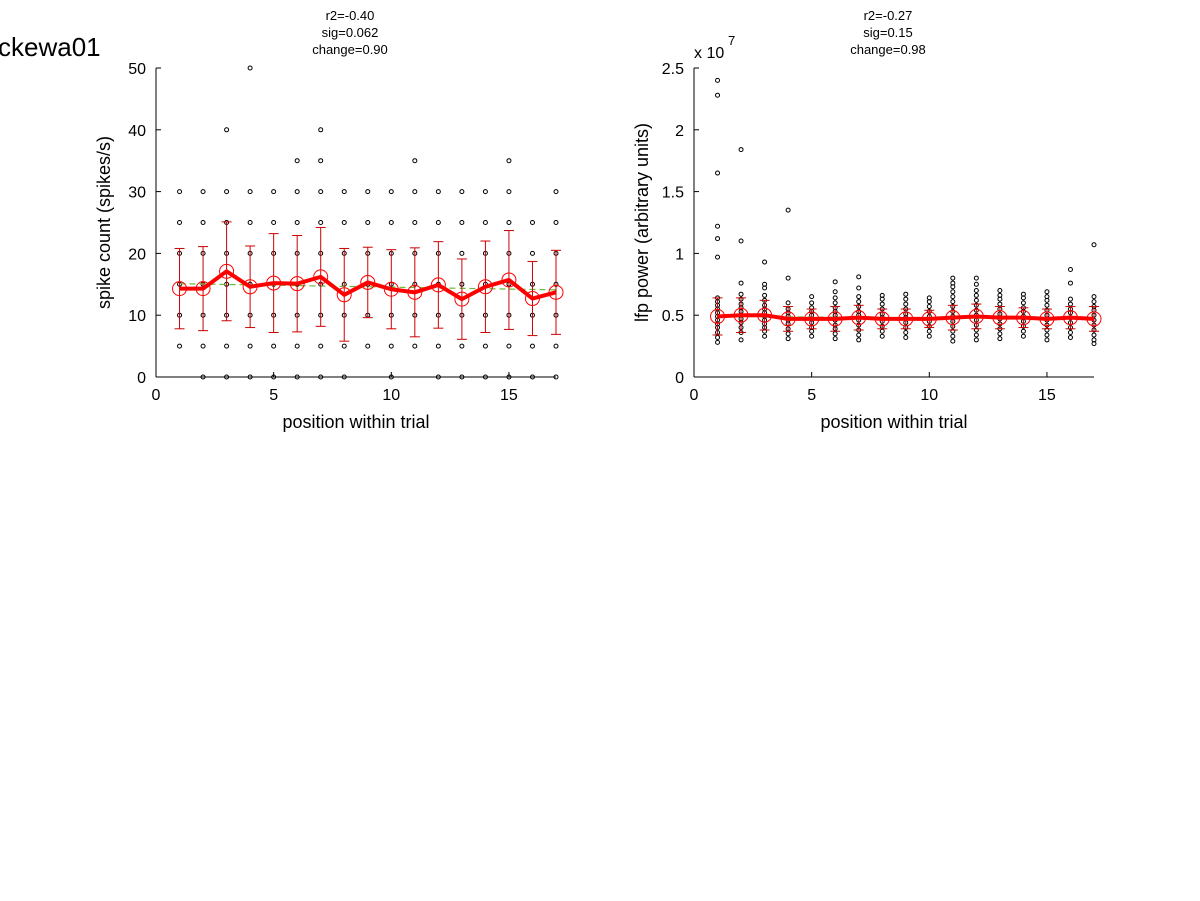 Image resolution: width=1200 pixels, height=901 pixels. Describe the element at coordinates (273, 395) in the screenshot. I see `x-tick-label: 5` at that location.